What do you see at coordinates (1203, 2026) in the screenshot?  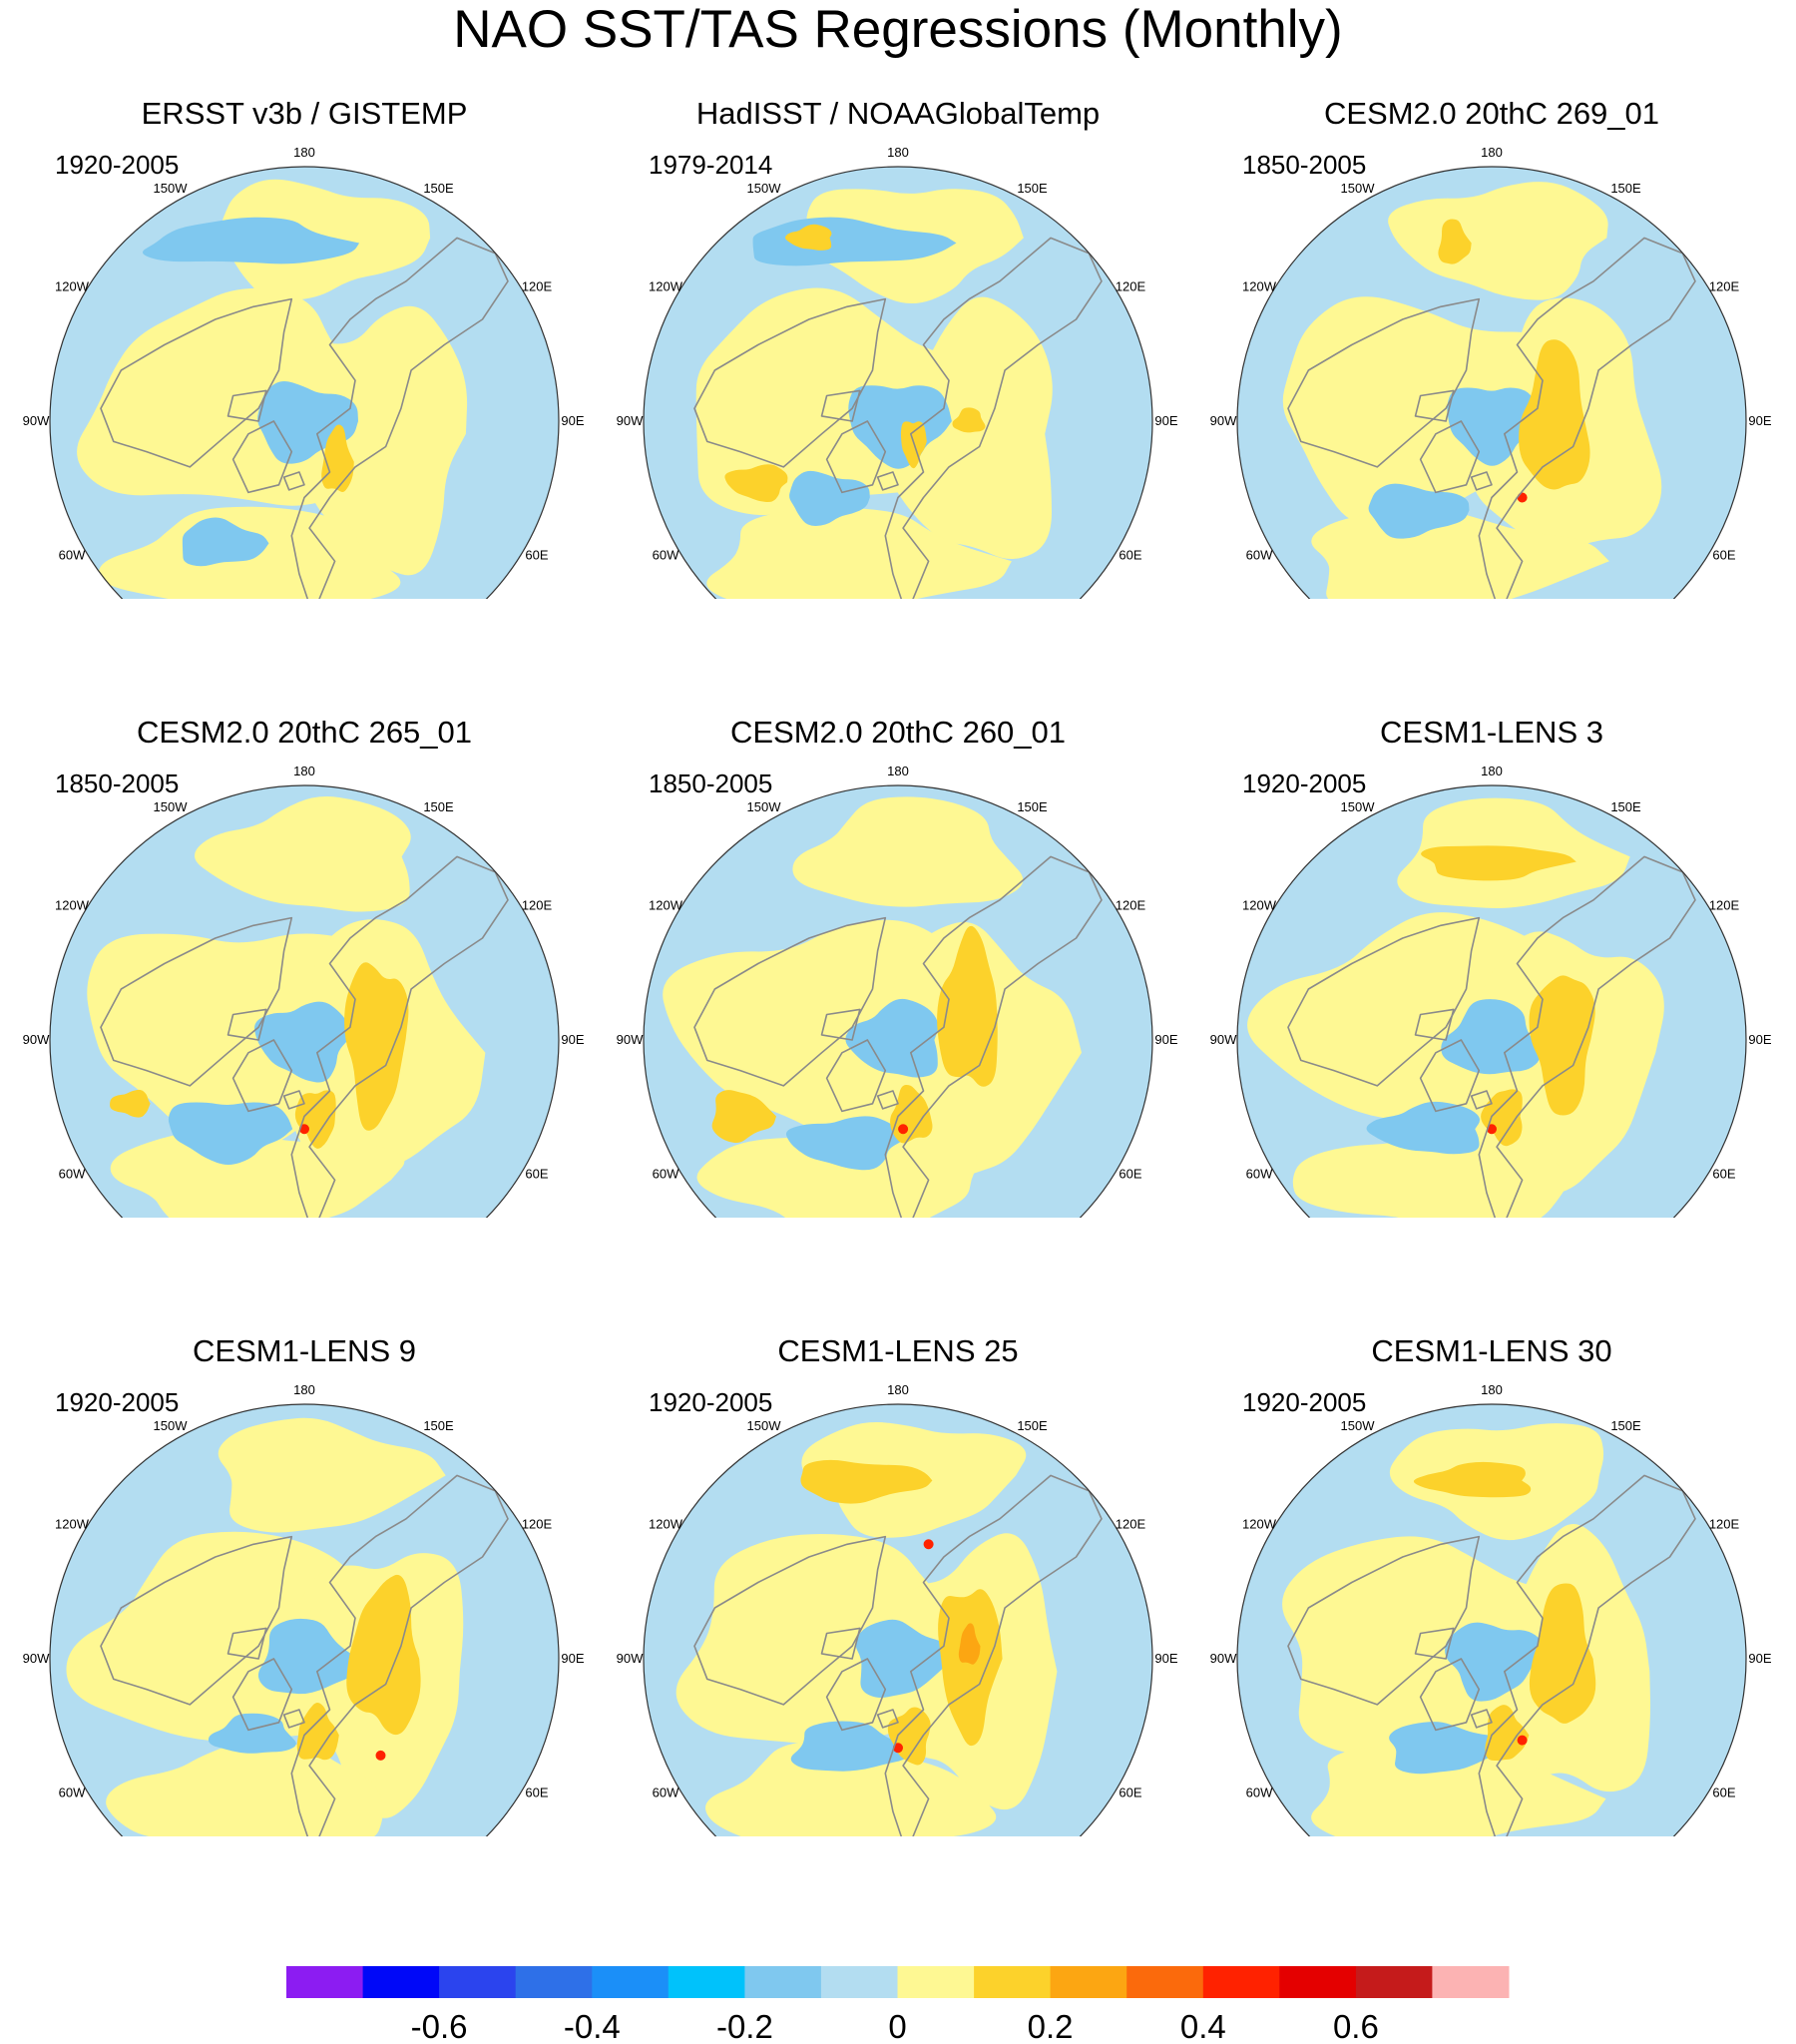 I see `colorbar-tick-label: 0.4` at bounding box center [1203, 2026].